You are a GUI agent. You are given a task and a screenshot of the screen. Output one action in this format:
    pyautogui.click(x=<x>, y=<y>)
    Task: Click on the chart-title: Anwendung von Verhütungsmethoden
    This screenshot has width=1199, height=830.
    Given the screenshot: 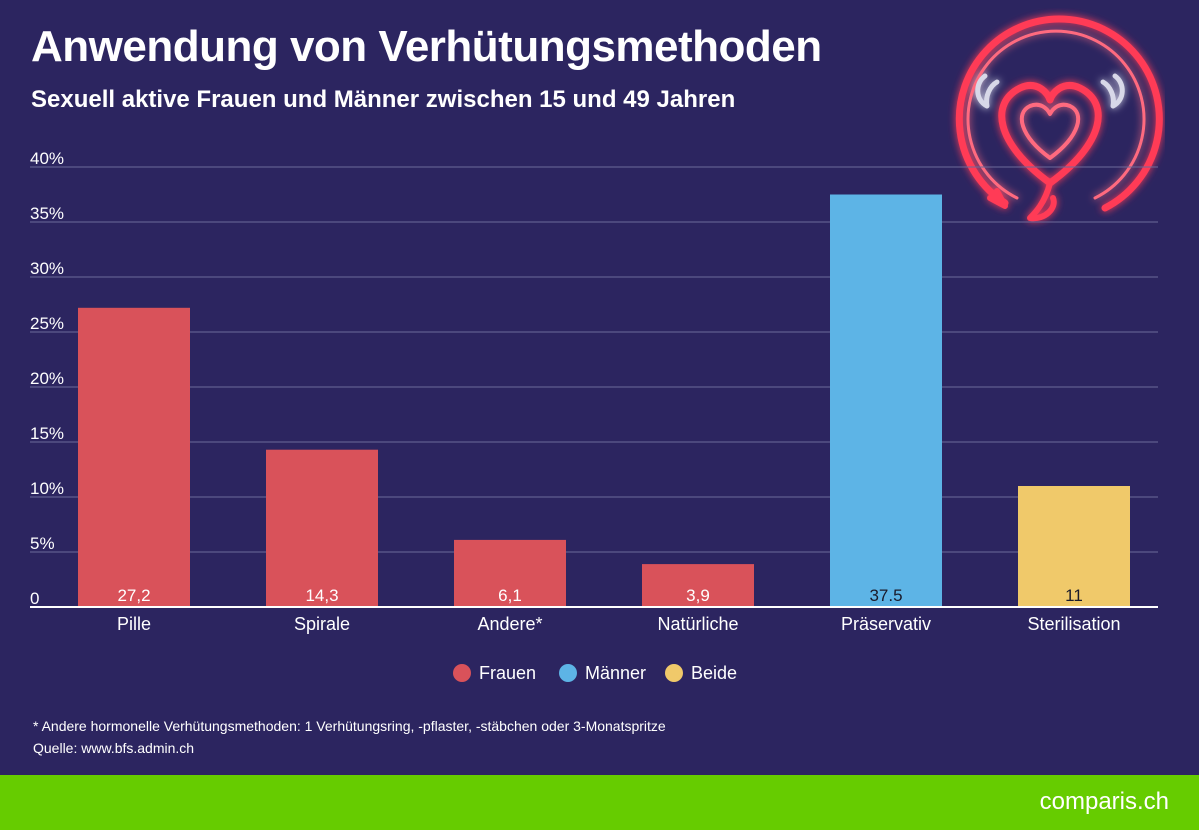 What is the action you would take?
    pyautogui.click(x=426, y=46)
    